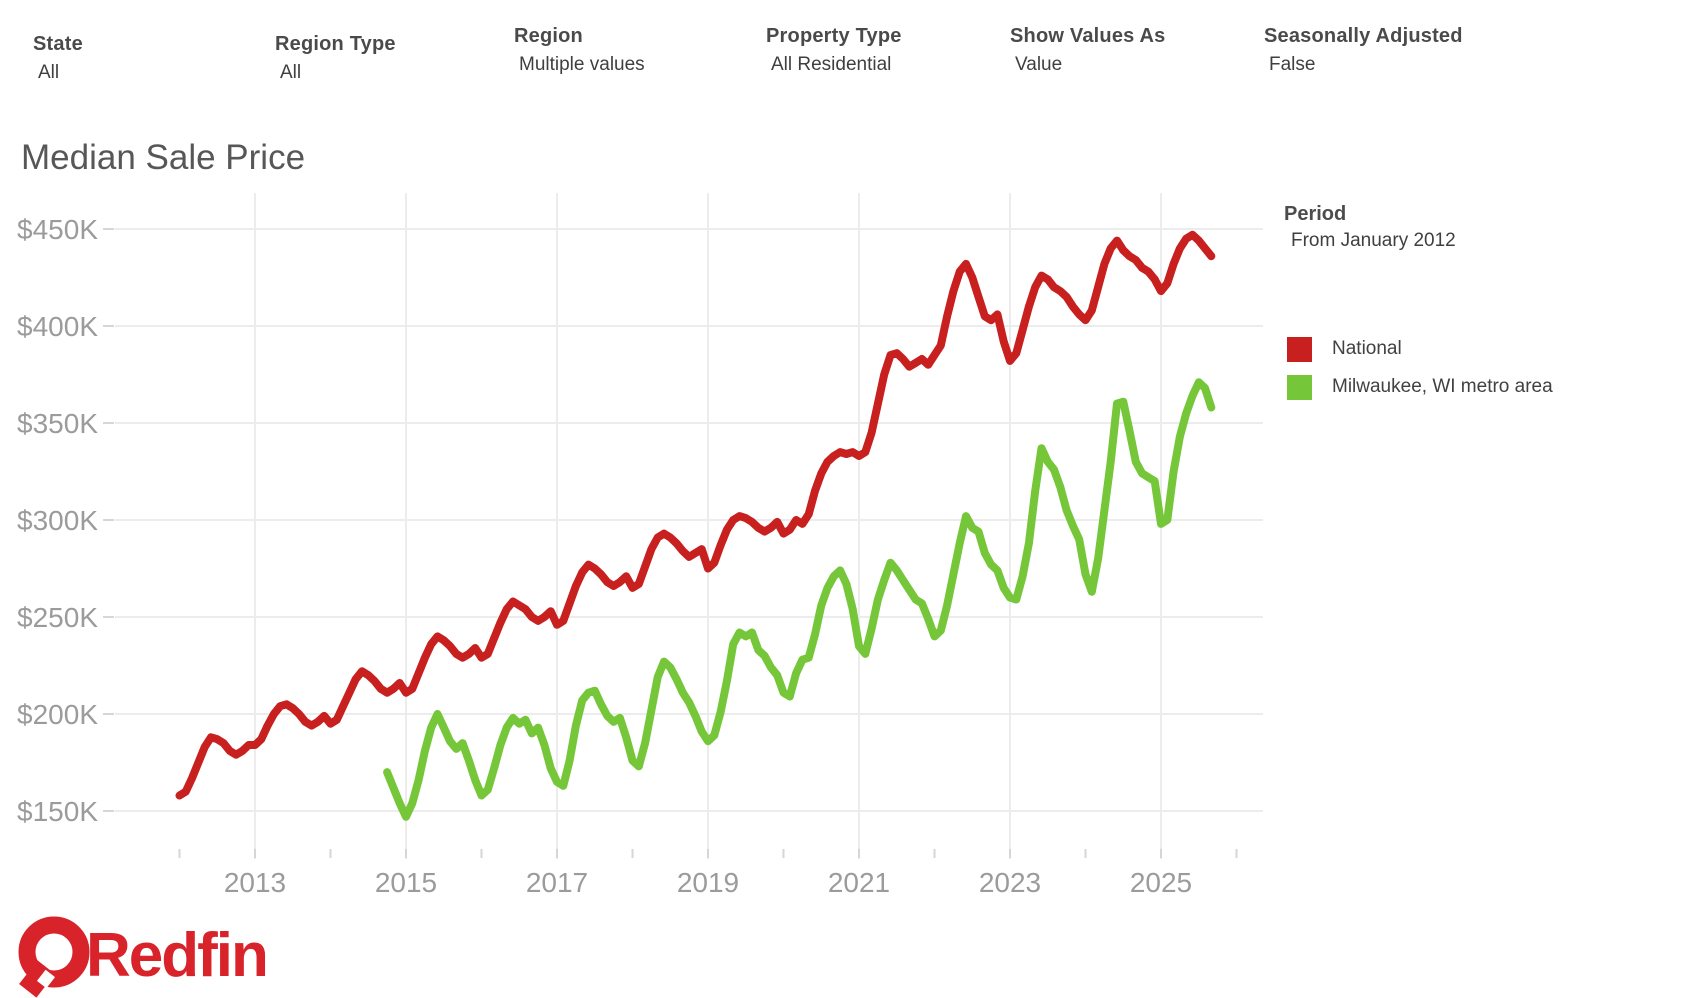 The image size is (1698, 998). I want to click on x-axis-label: 2021, so click(859, 882).